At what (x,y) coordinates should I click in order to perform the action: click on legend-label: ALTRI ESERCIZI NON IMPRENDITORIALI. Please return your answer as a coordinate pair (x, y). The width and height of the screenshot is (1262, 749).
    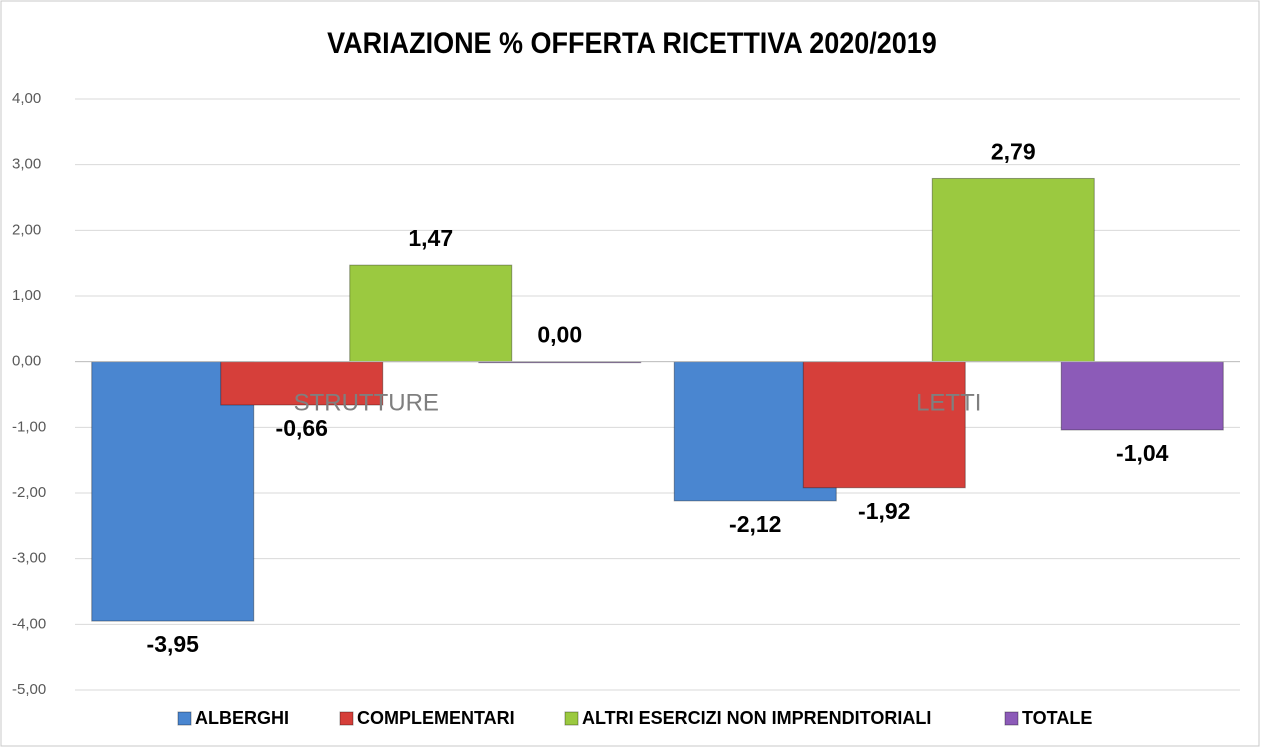
    Looking at the image, I should click on (756, 718).